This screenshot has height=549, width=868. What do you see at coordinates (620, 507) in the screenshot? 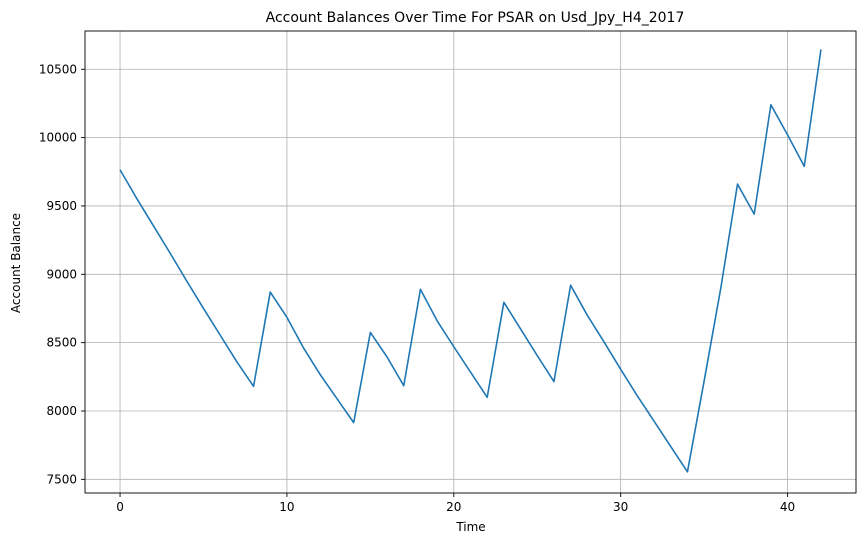
I see `x-tick-label: 30` at bounding box center [620, 507].